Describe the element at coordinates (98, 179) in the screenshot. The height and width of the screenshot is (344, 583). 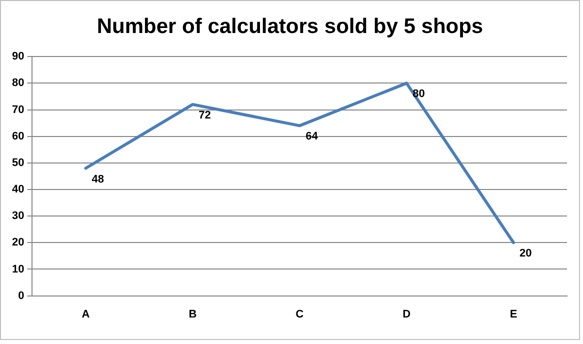
I see `data-label: 48` at that location.